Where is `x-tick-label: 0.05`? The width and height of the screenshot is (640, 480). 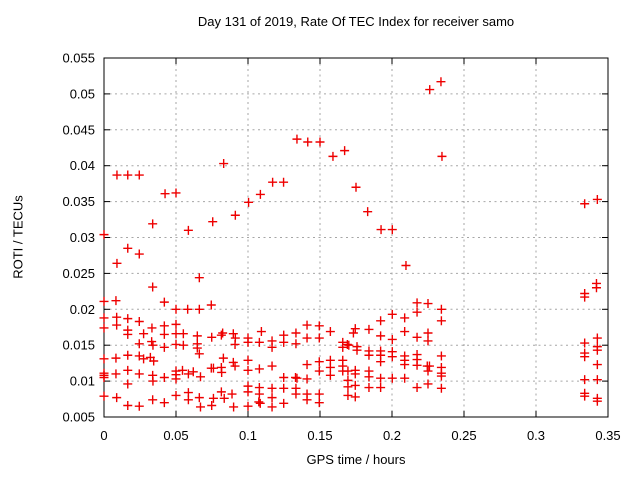
x-tick-label: 0.05 is located at coordinates (175, 435).